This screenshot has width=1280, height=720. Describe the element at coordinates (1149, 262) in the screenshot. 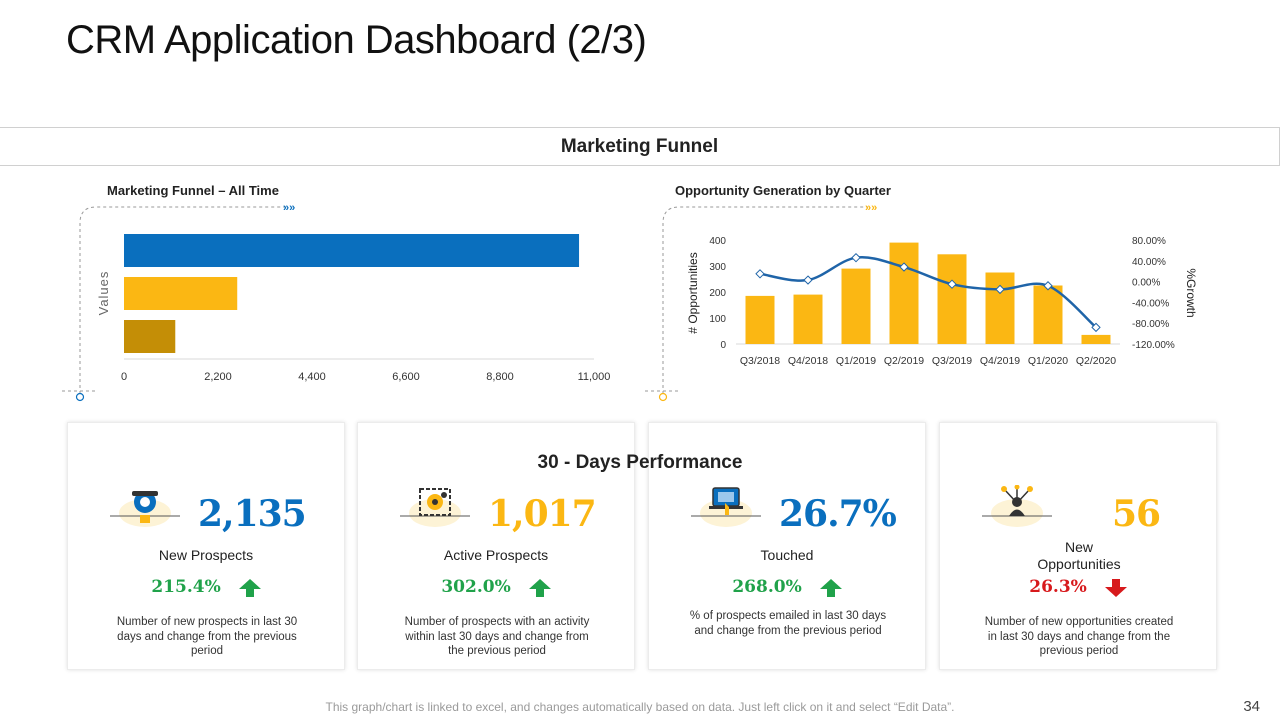

I see `y-right-tick-label: 40.00%` at that location.